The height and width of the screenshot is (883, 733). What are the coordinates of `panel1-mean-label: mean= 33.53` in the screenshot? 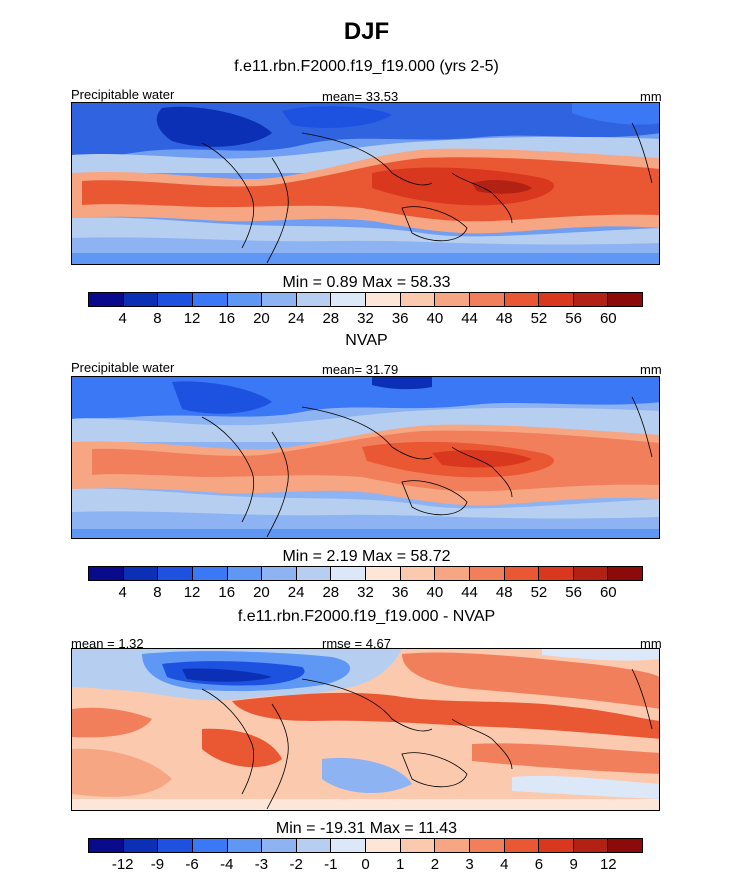 It's located at (360, 96).